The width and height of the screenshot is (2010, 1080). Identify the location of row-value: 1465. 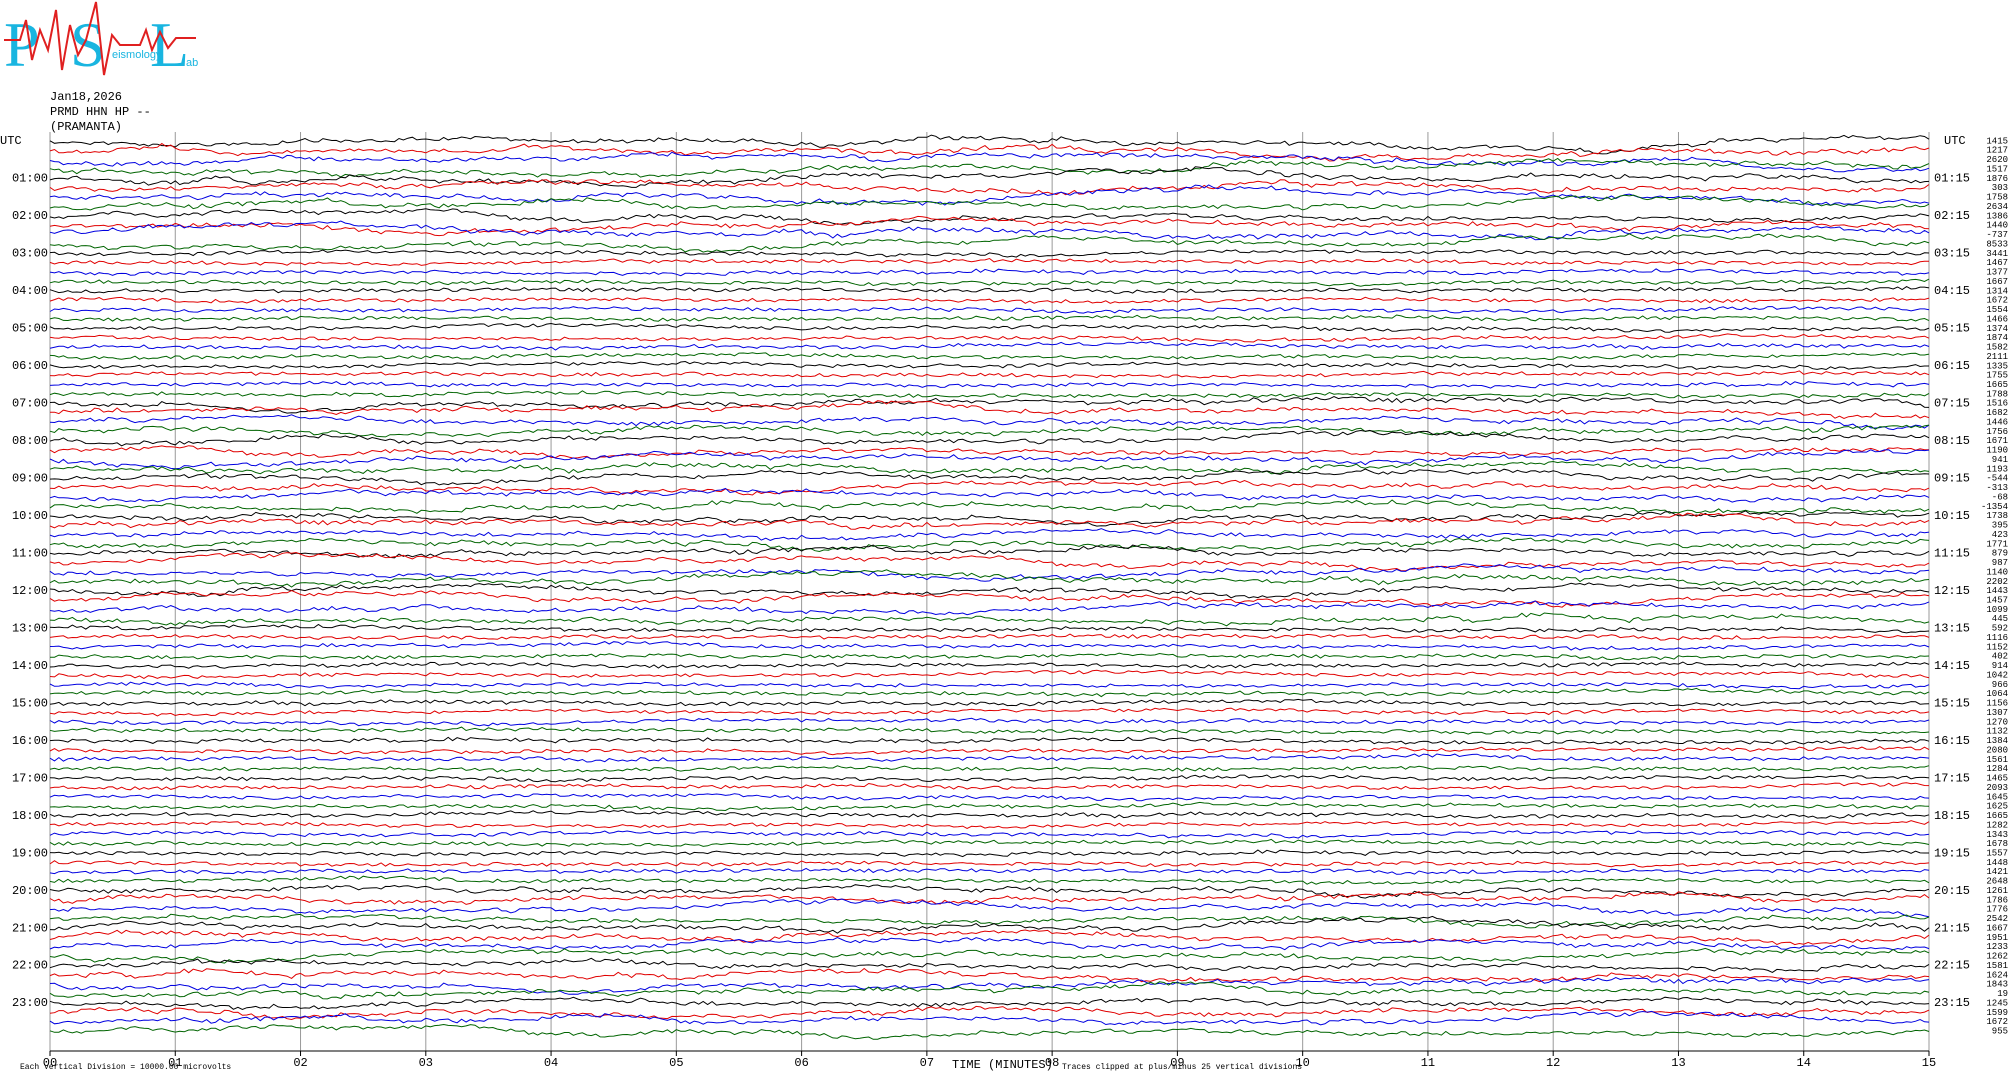
(1997, 779).